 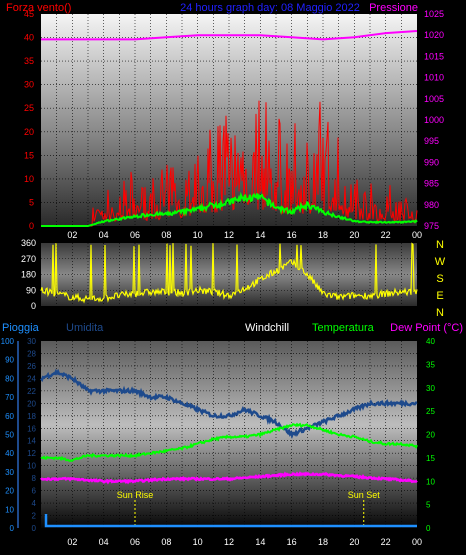 I want to click on time-tick-label: 14, so click(x=260, y=542).